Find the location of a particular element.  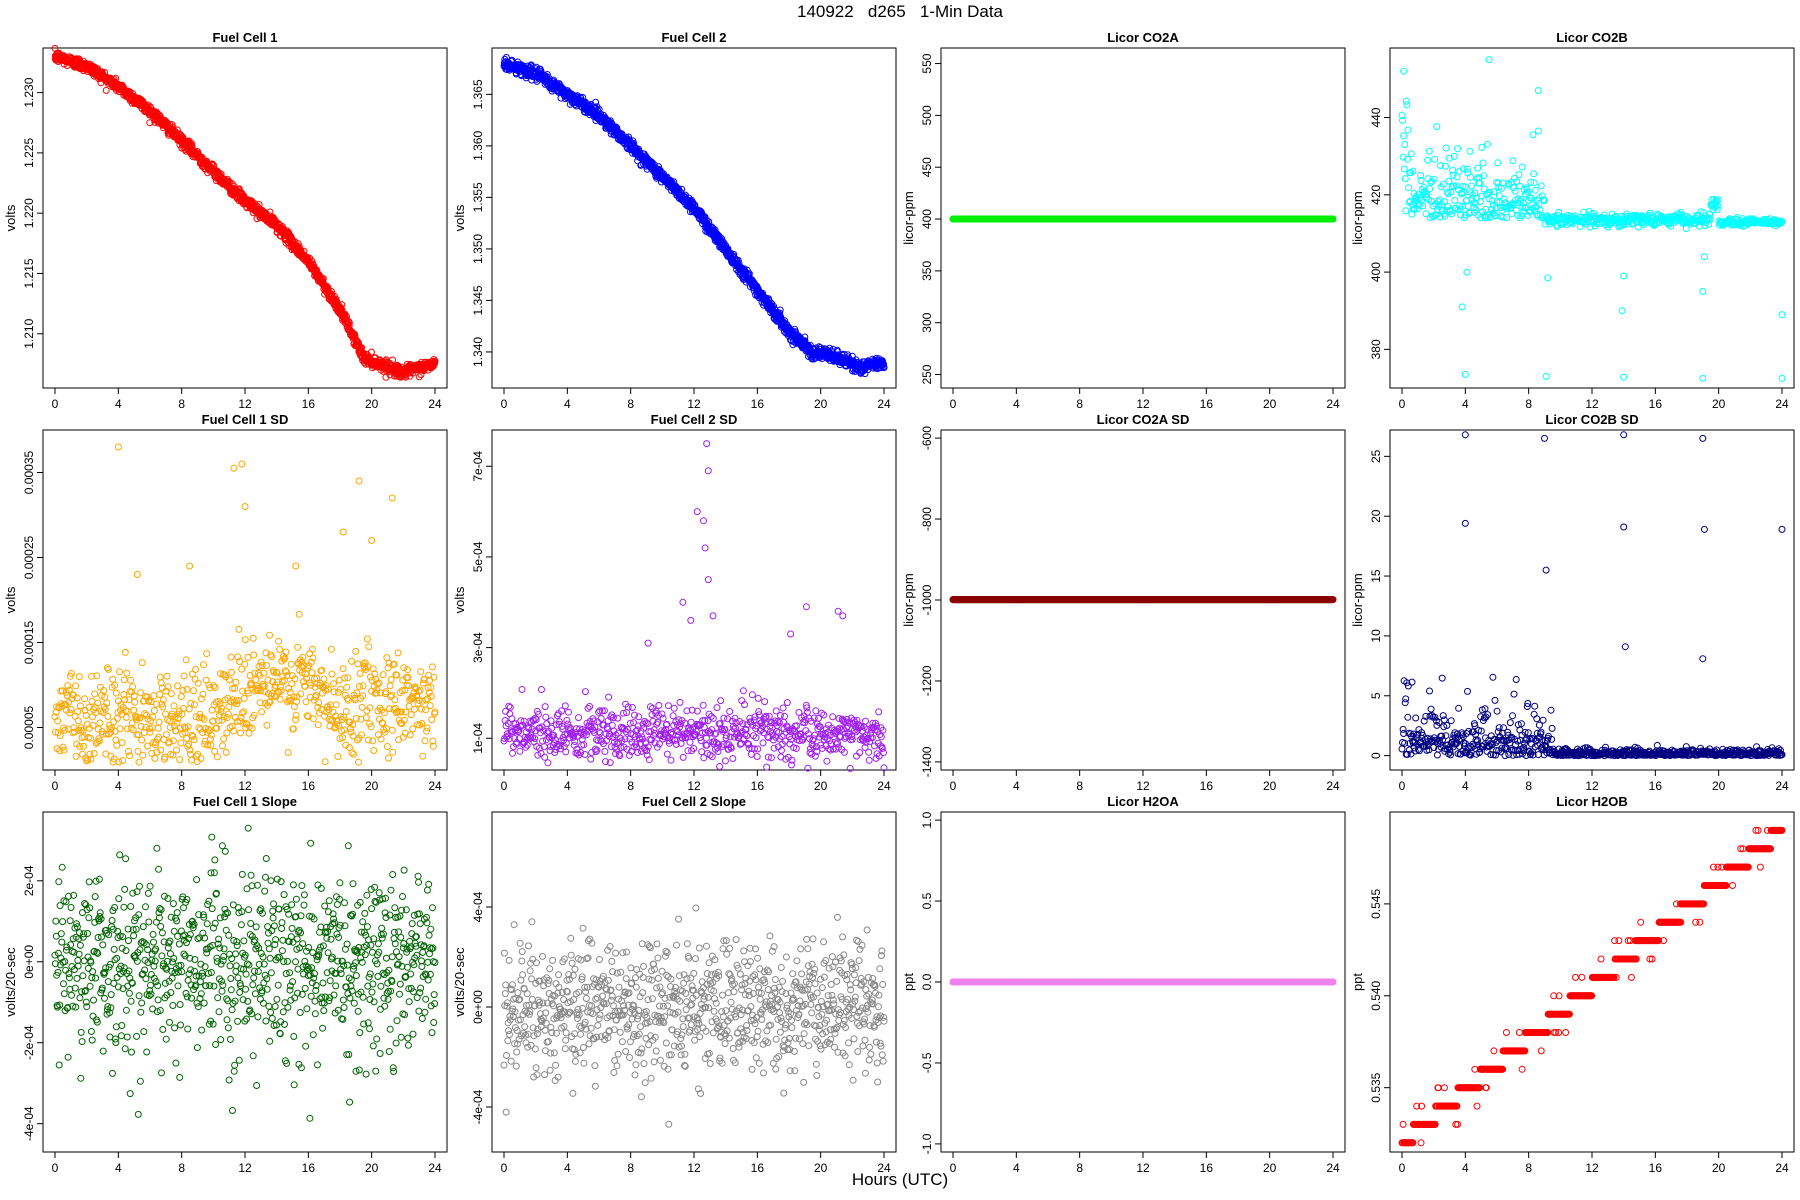

y-tick-label: 550 is located at coordinates (927, 63).